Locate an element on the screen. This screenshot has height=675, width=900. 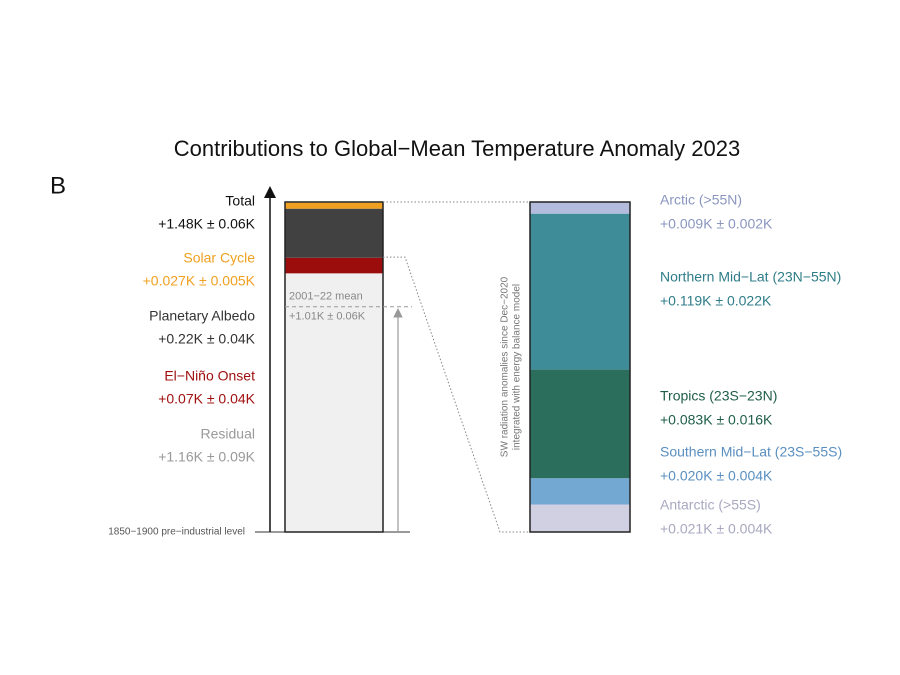
legend-name: El−Niño Onset is located at coordinates (209, 376).